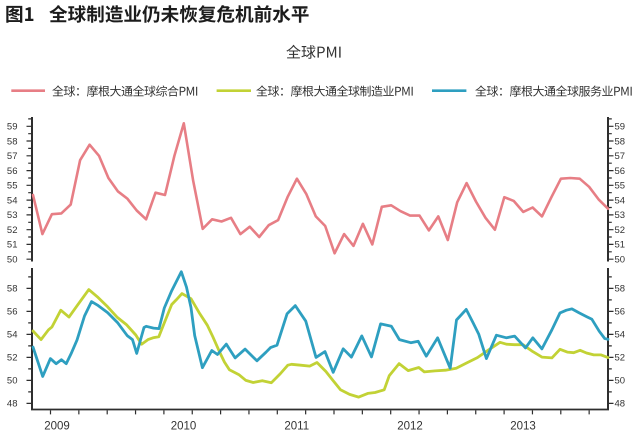 This screenshot has width=640, height=444. What do you see at coordinates (410, 427) in the screenshot?
I see `svg-text: 2012` at bounding box center [410, 427].